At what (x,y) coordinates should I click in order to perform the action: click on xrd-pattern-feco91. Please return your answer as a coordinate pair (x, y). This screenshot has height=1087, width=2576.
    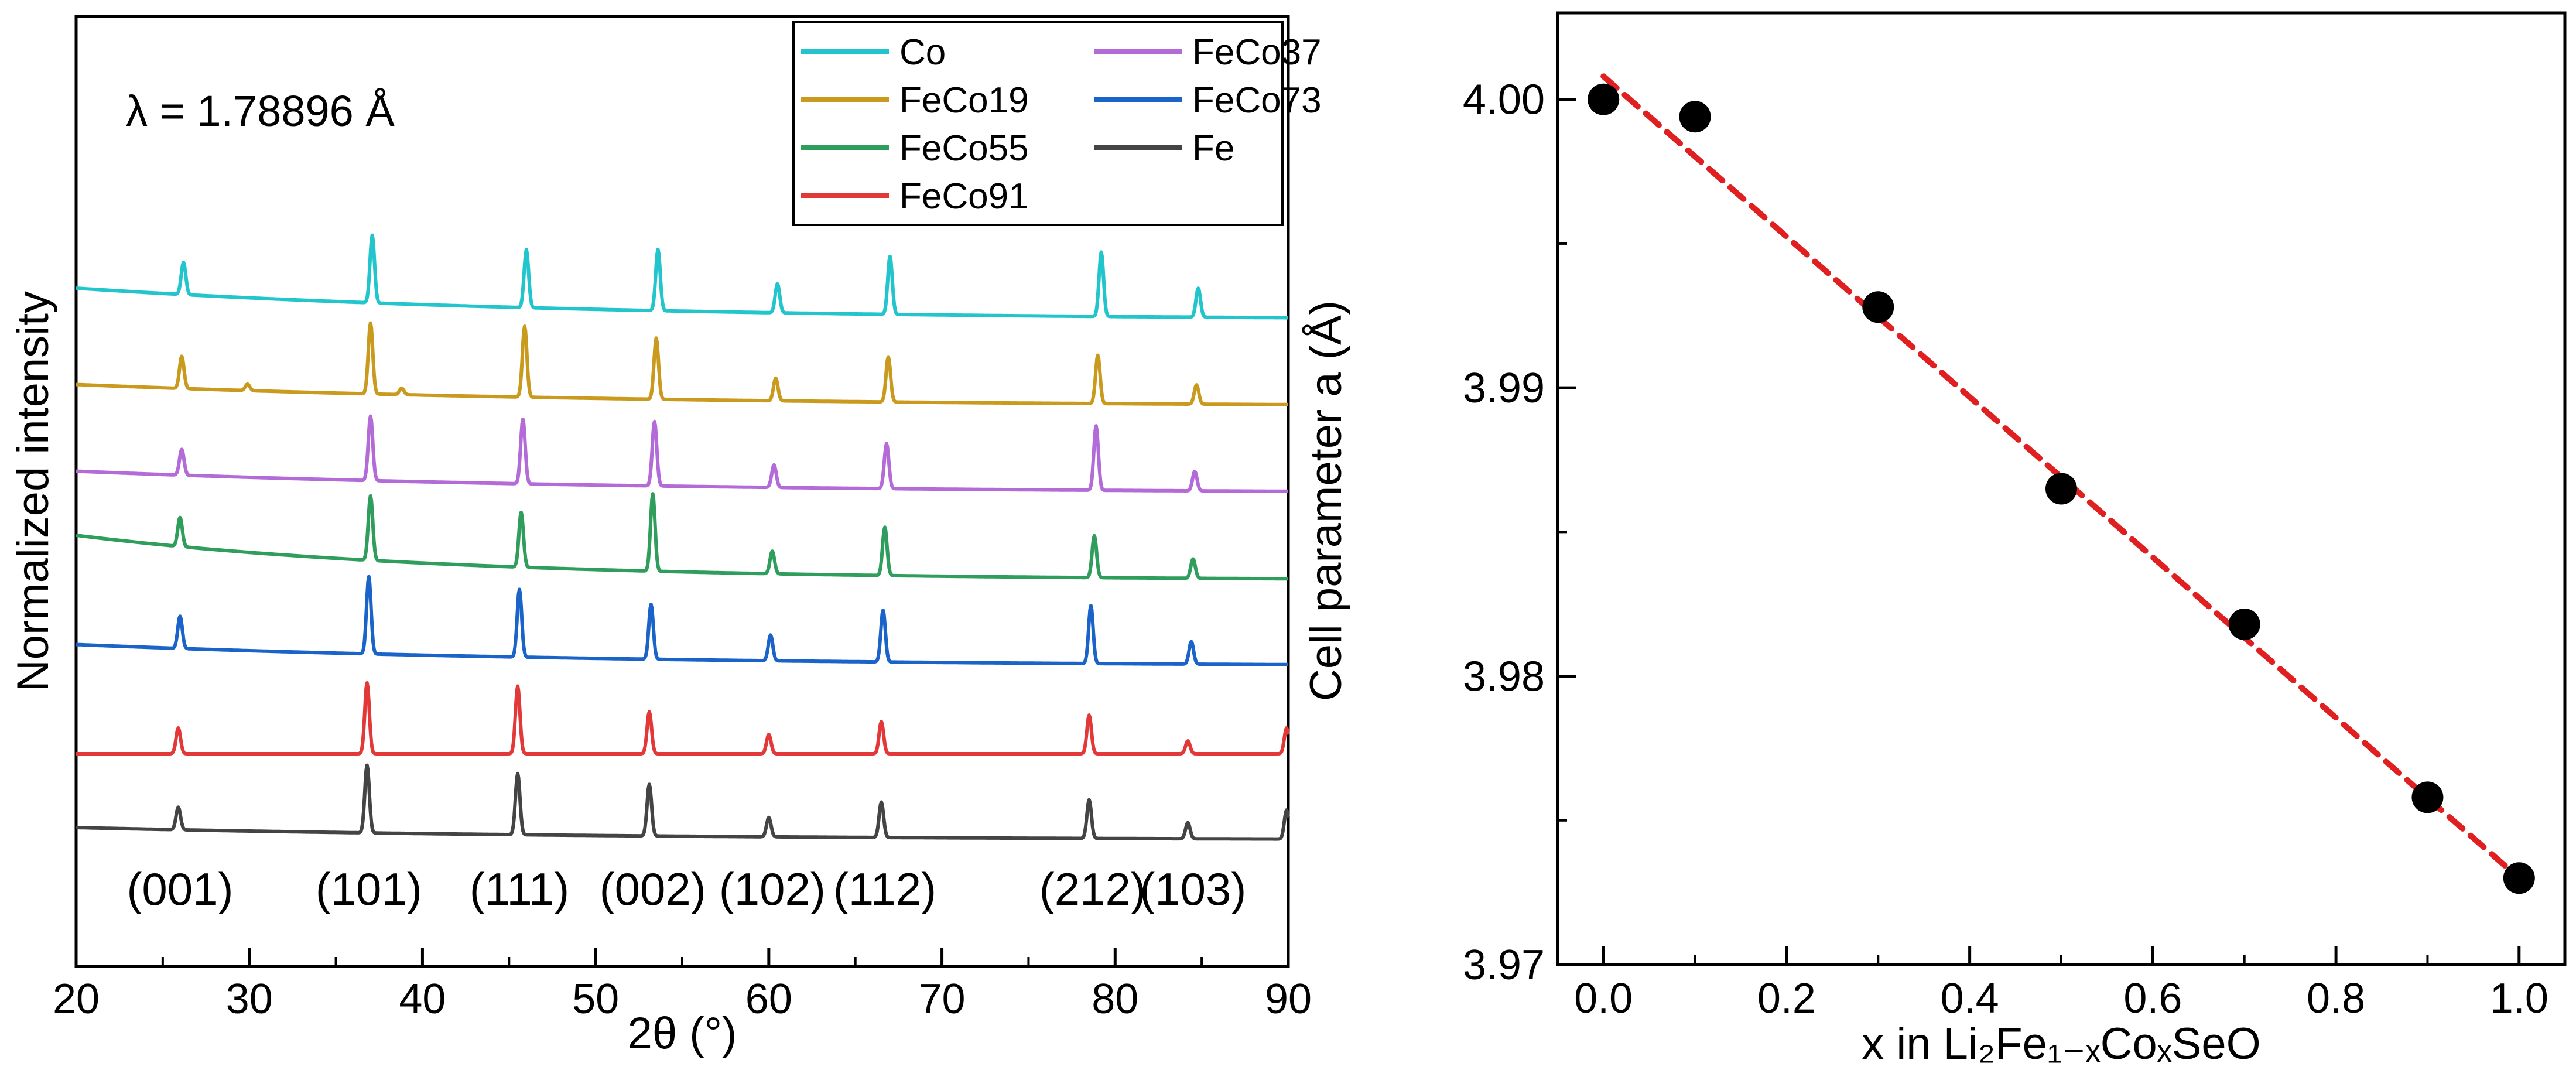
    Looking at the image, I should click on (683, 719).